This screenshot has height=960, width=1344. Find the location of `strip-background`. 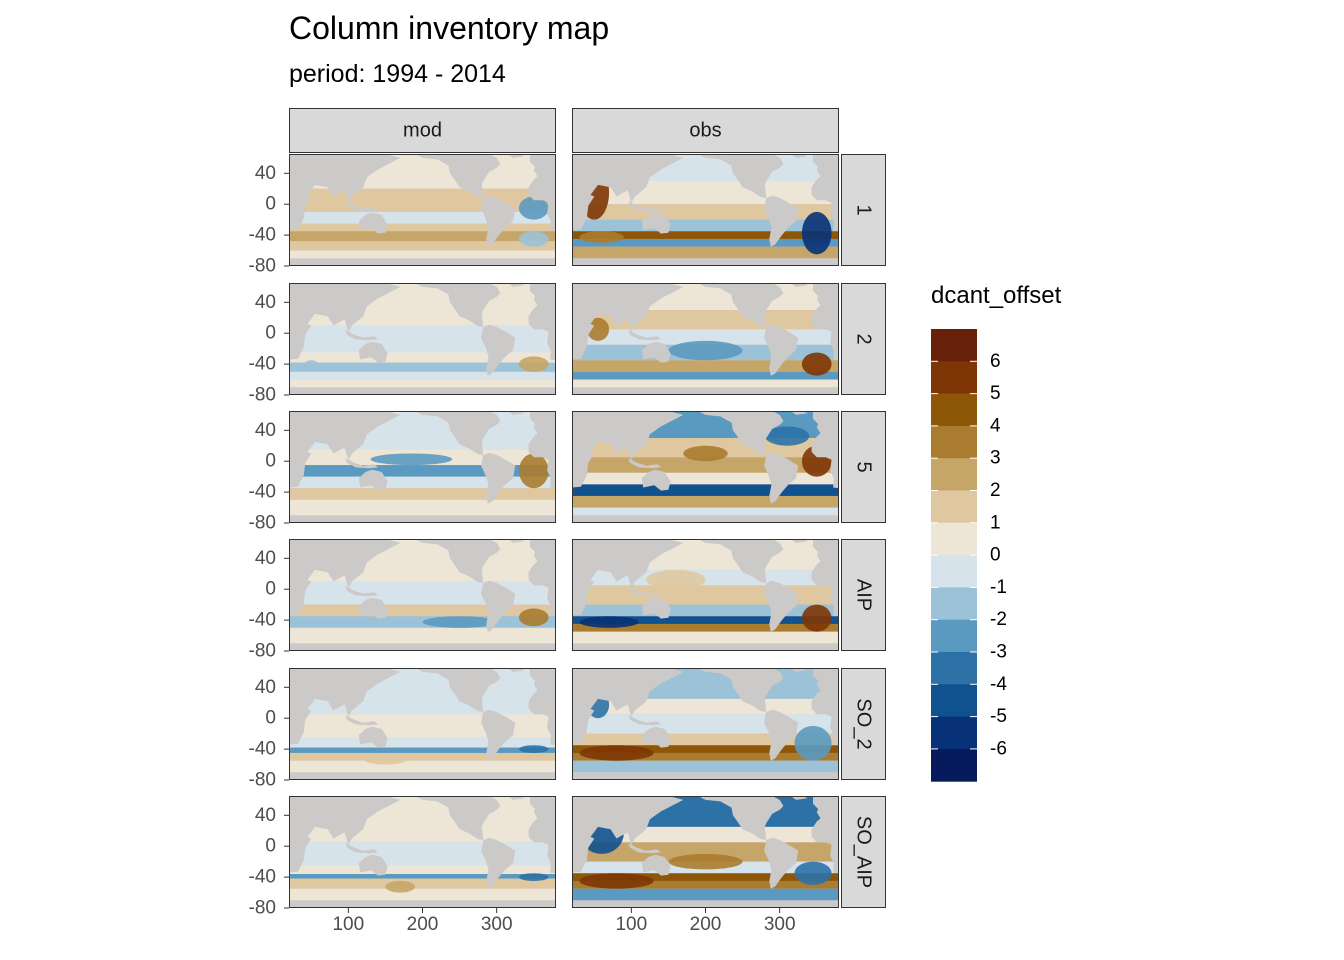

strip-background is located at coordinates (863, 852).